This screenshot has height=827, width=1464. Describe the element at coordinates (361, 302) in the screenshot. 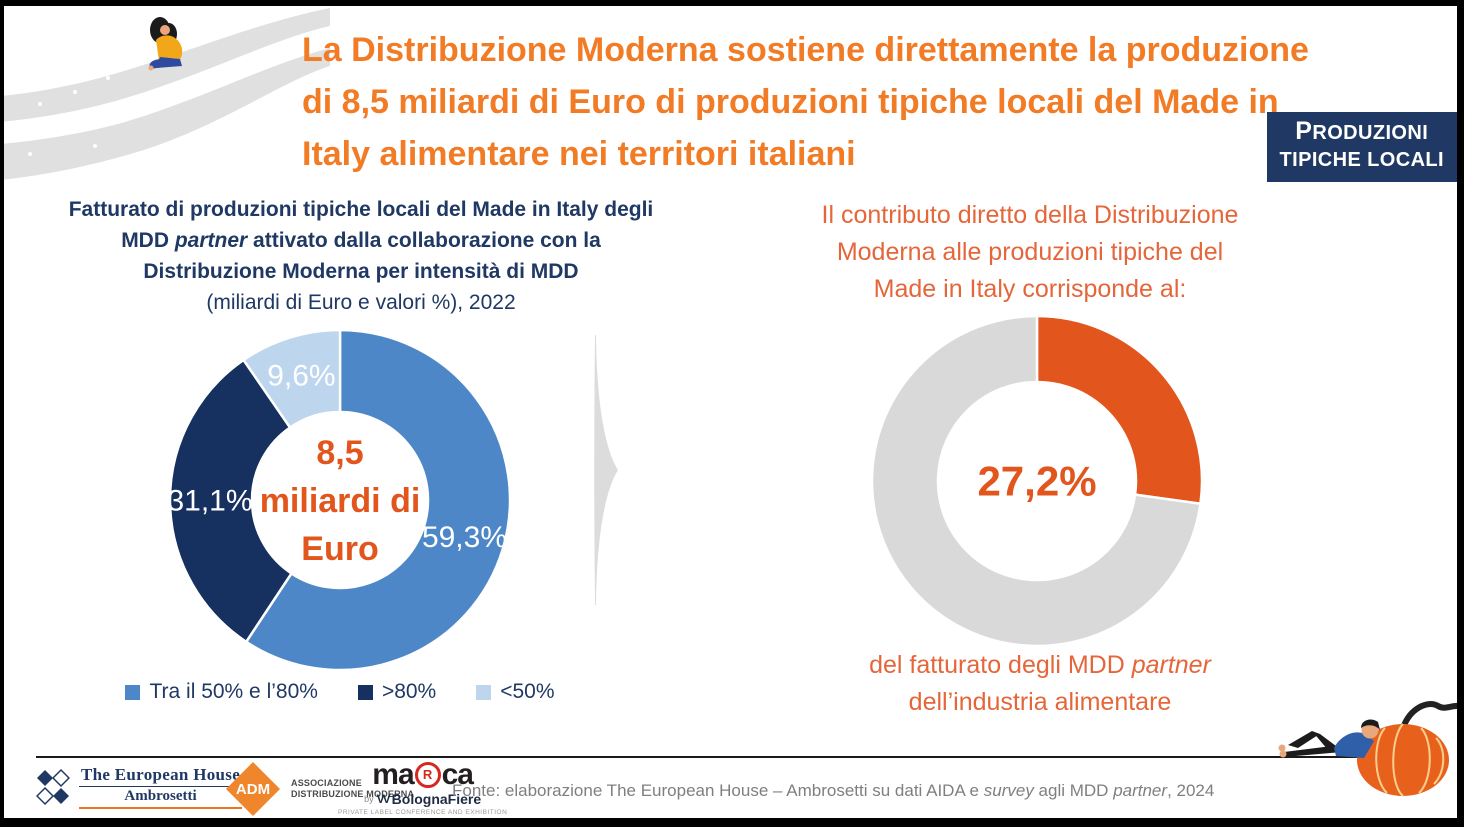

I see `left-chart-subtitle: (miliardi di Euro e valori %), 2022` at that location.